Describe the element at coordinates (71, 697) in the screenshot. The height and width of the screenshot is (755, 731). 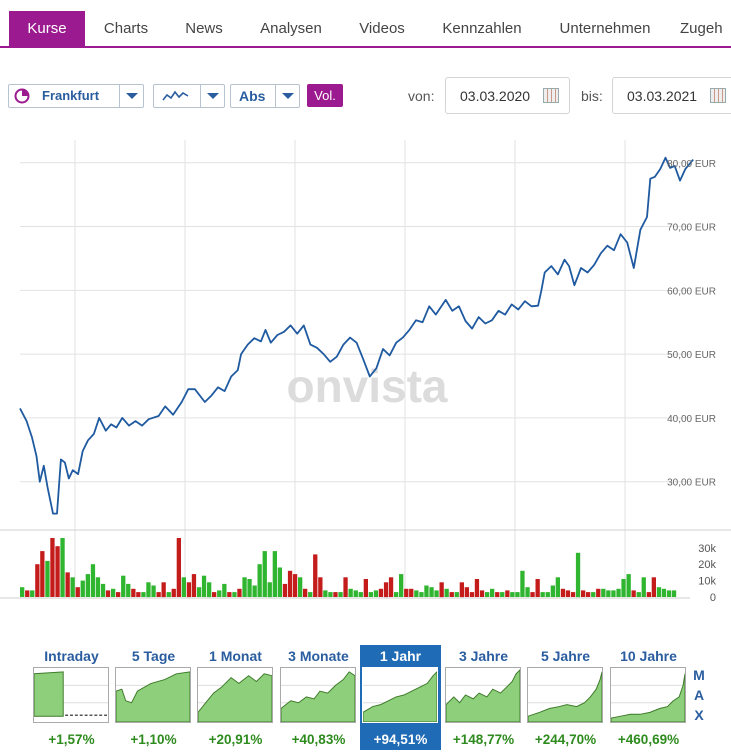
I see `period-tile: Intraday +1,57%` at that location.